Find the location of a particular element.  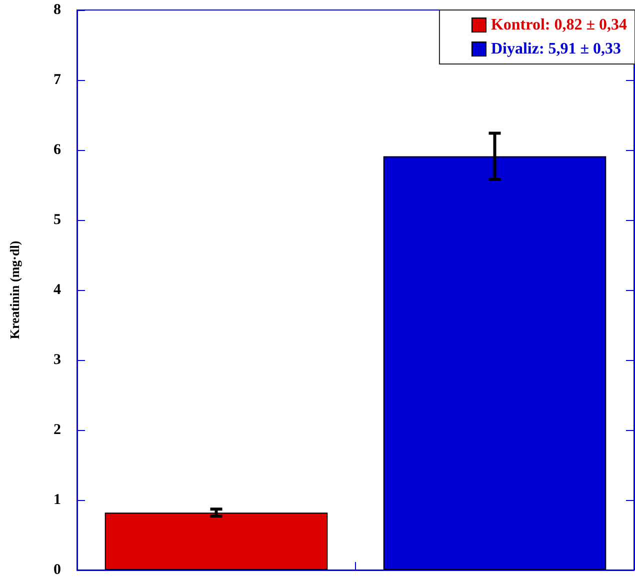

y-tick-label: 2 is located at coordinates (57, 430).